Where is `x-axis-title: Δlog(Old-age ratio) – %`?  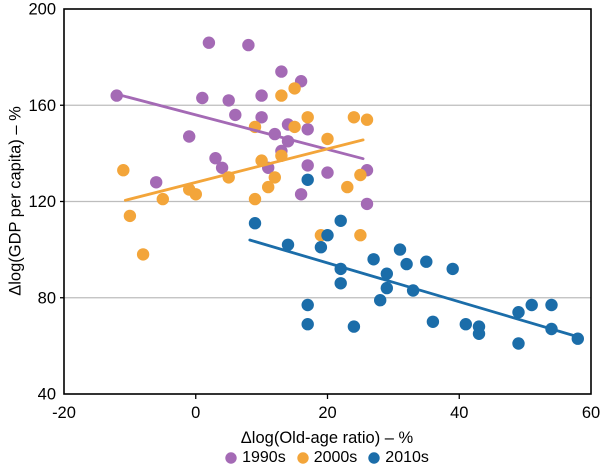
x-axis-title: Δlog(Old-age ratio) – % is located at coordinates (327, 438).